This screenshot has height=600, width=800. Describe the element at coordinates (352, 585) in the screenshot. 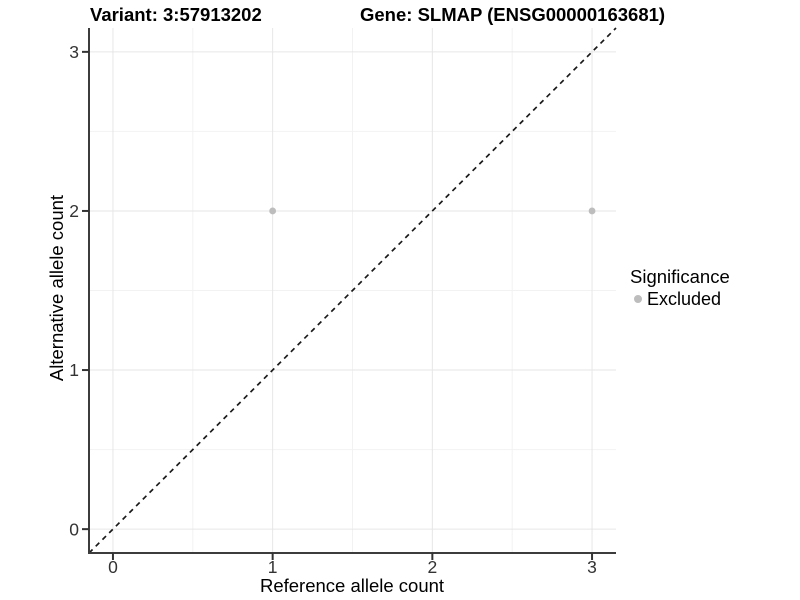

I see `x-axis-label: Reference allele count` at that location.